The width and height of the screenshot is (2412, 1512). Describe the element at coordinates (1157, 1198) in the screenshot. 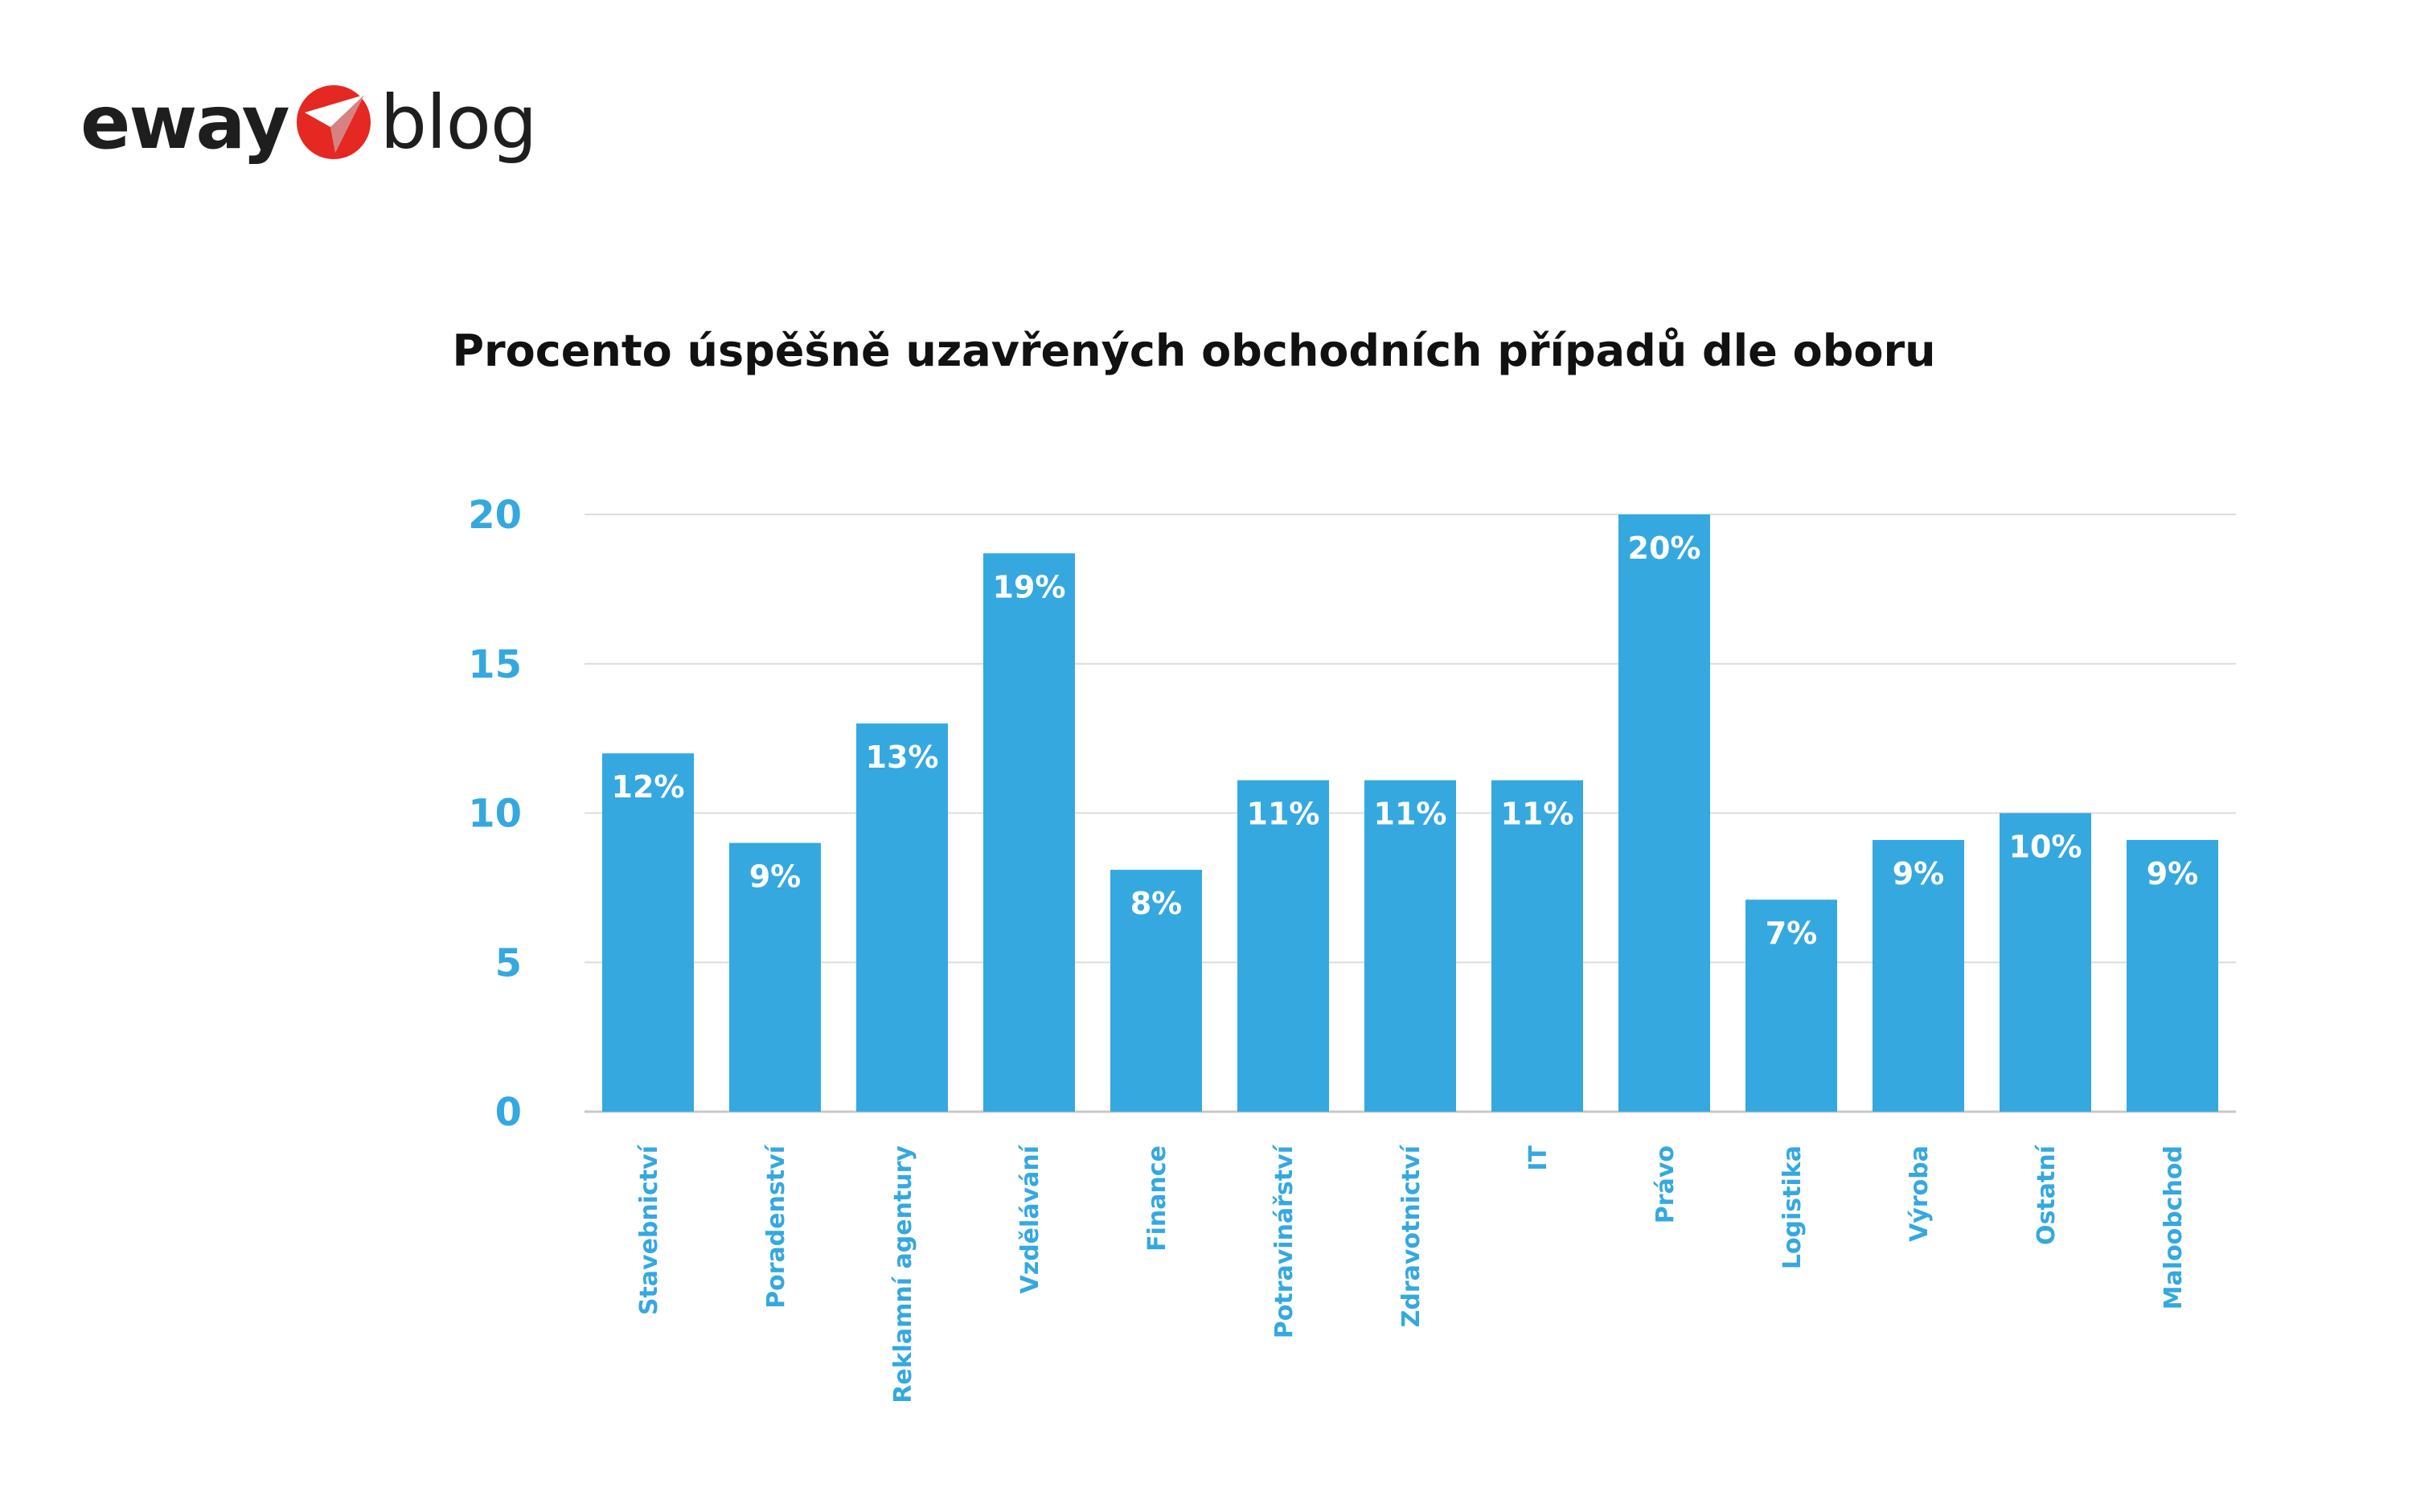

I see `x-tick-label: Finance` at that location.